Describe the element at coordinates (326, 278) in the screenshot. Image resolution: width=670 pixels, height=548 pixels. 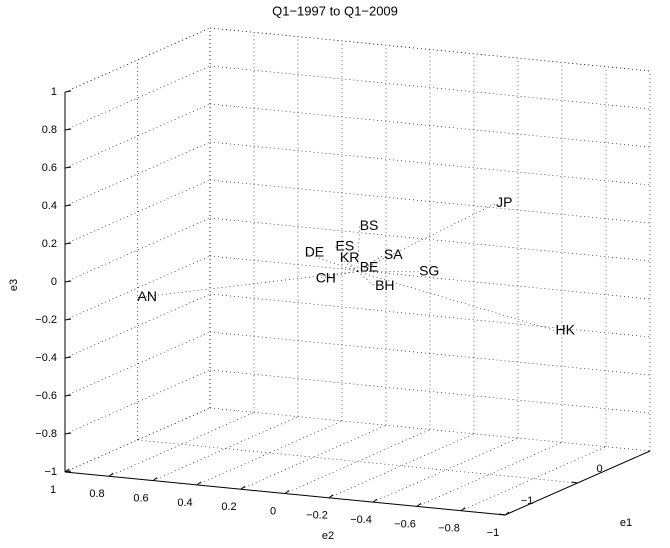
I see `point-label: CH` at that location.